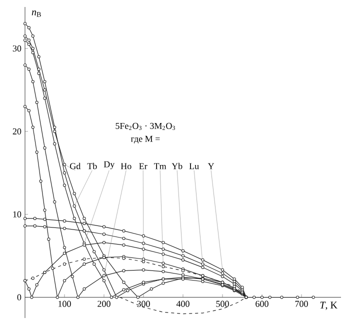 The image size is (352, 320). Describe the element at coordinates (92, 166) in the screenshot. I see `annotation: Tb` at that location.